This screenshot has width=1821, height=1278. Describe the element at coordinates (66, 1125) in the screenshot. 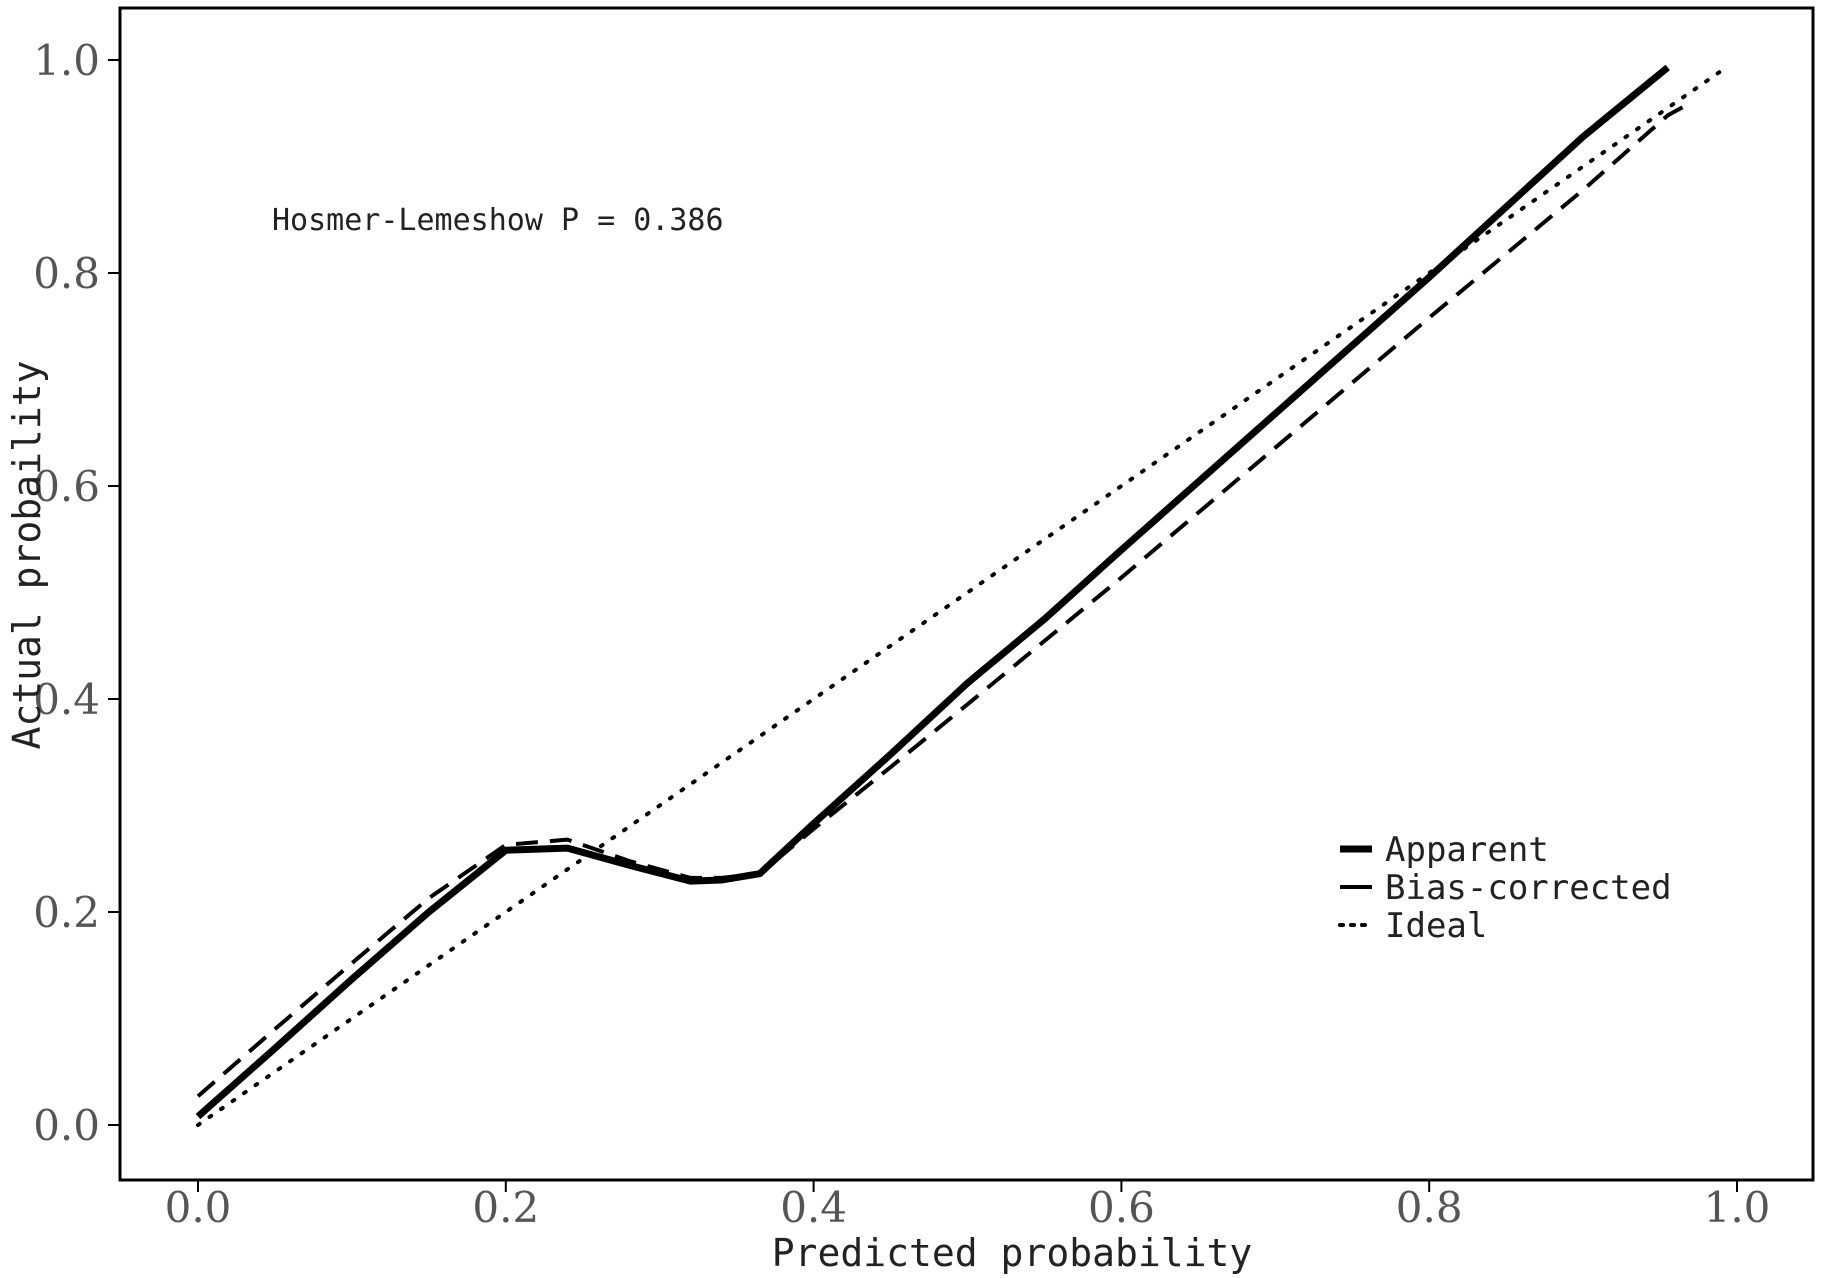

I see `y-tick-label: 0.0` at that location.